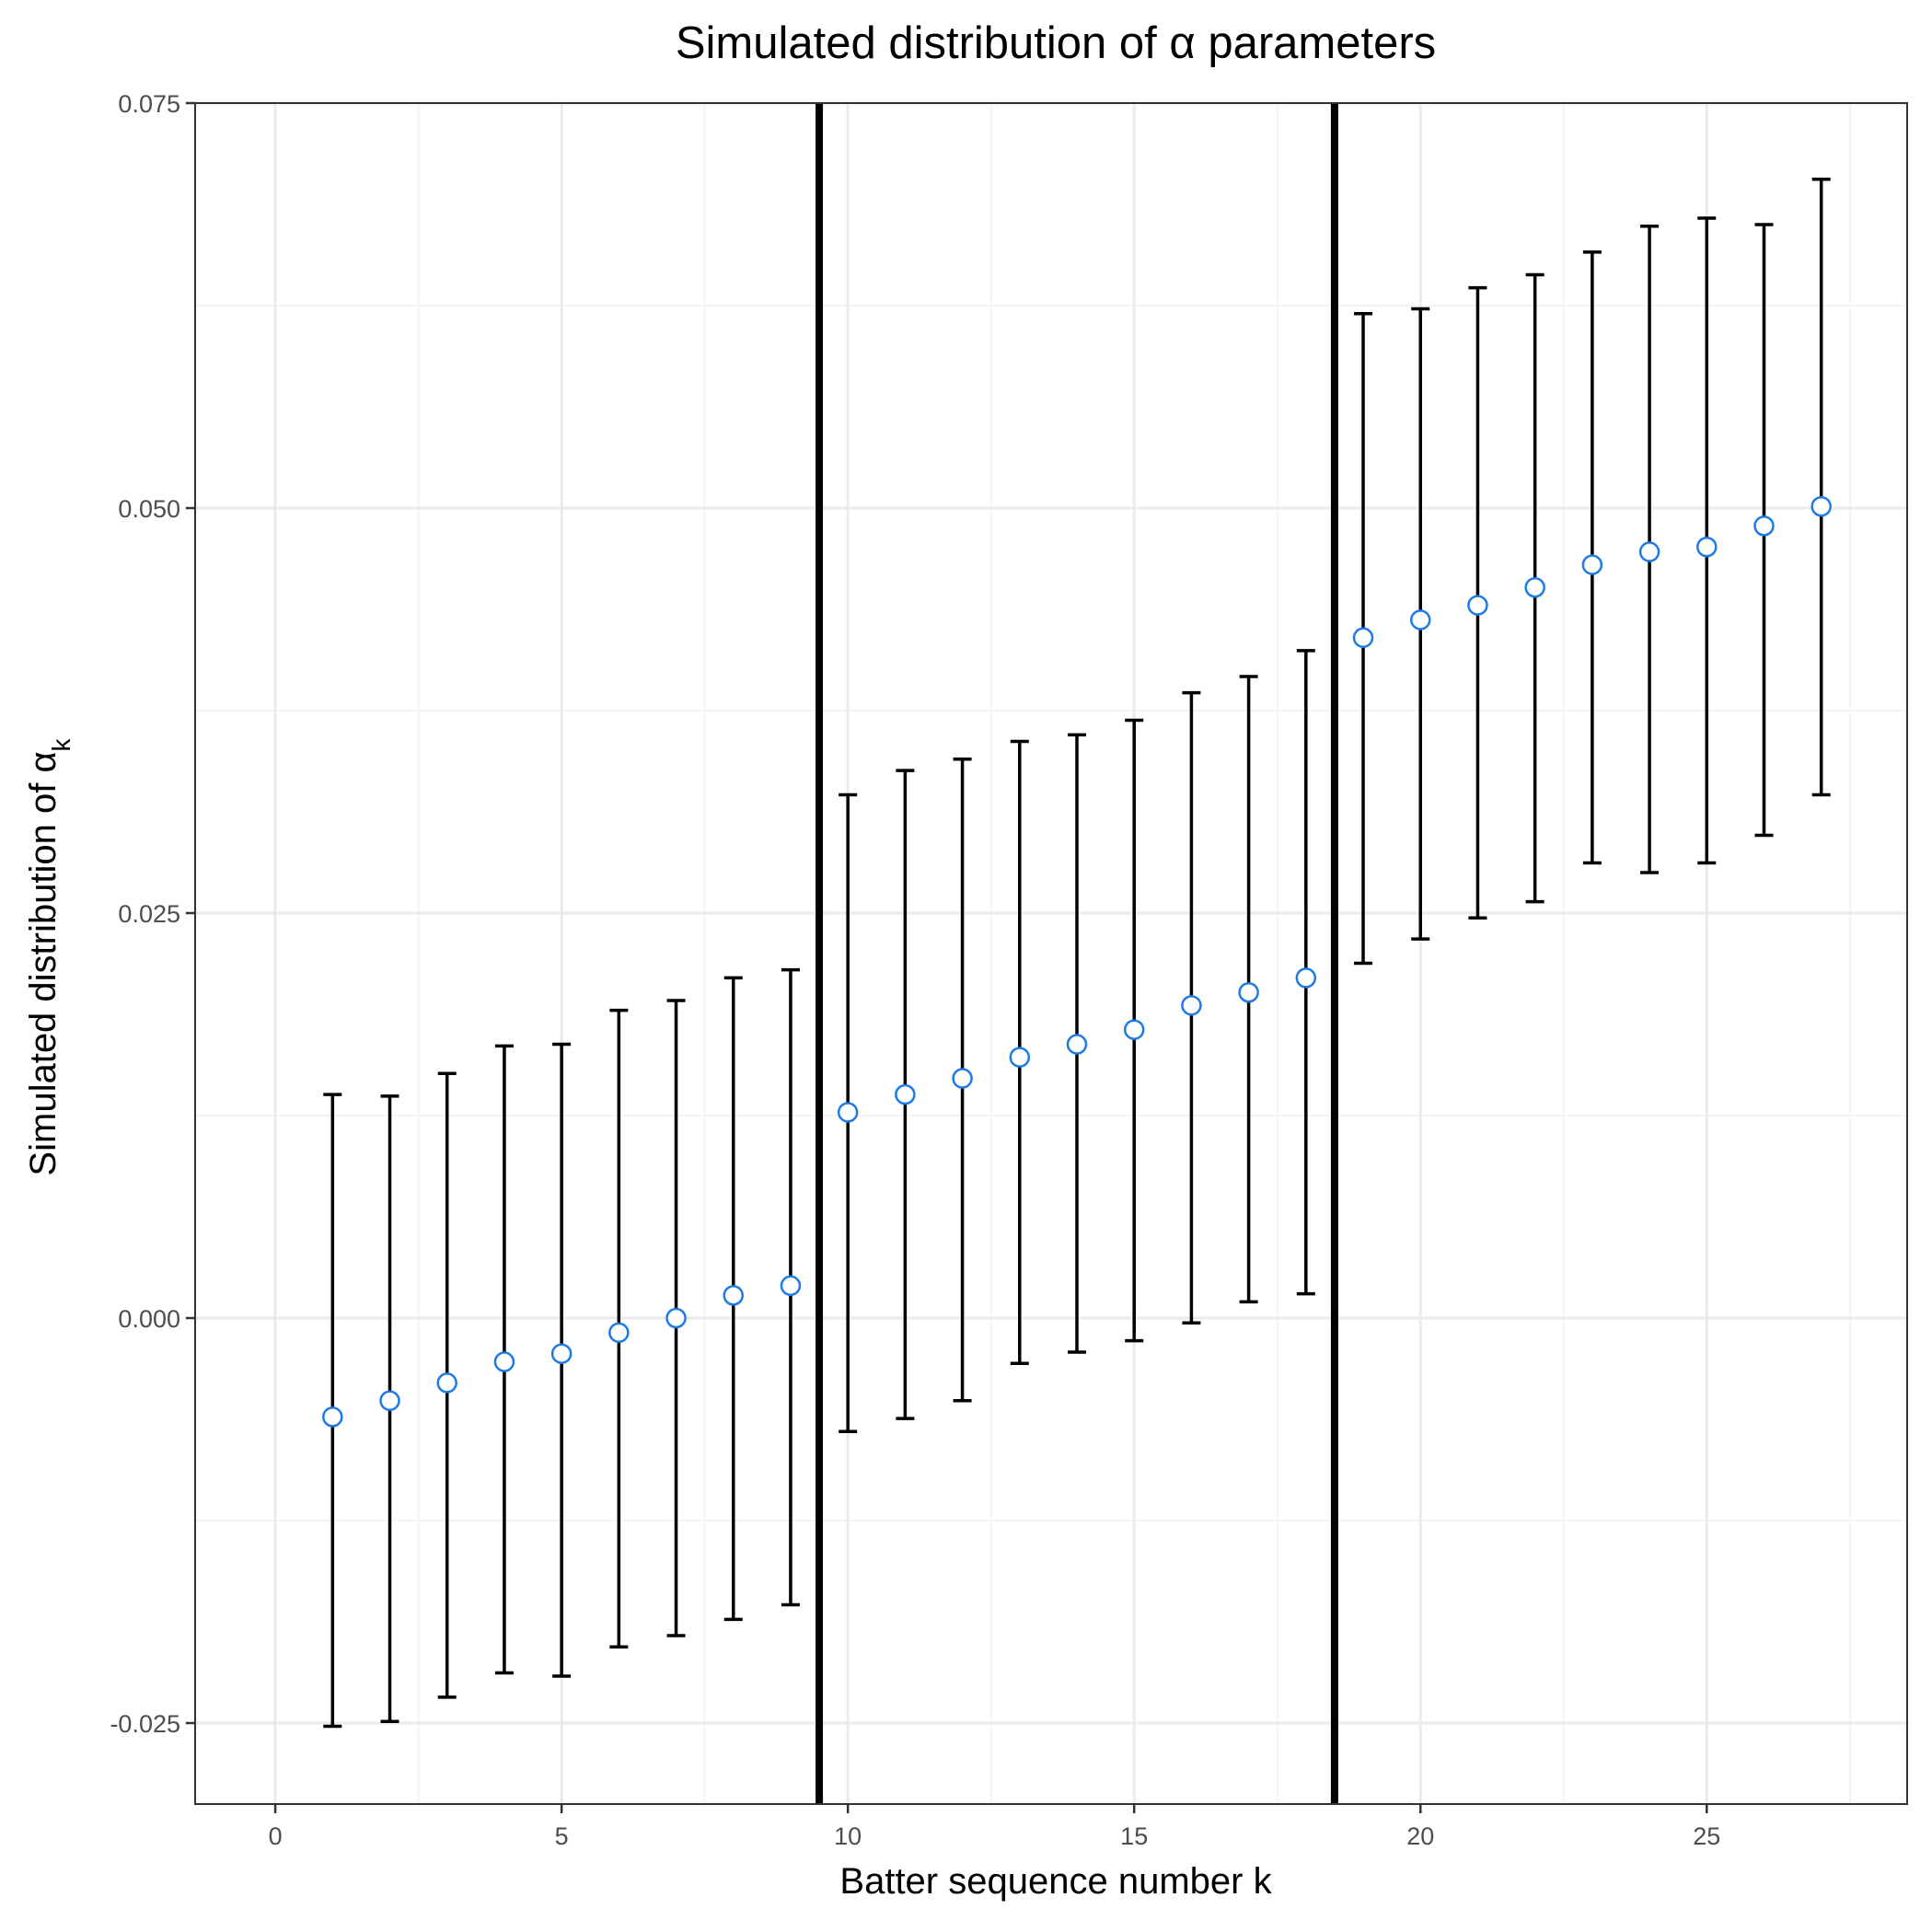  I want to click on x-tick-label: 5, so click(562, 1836).